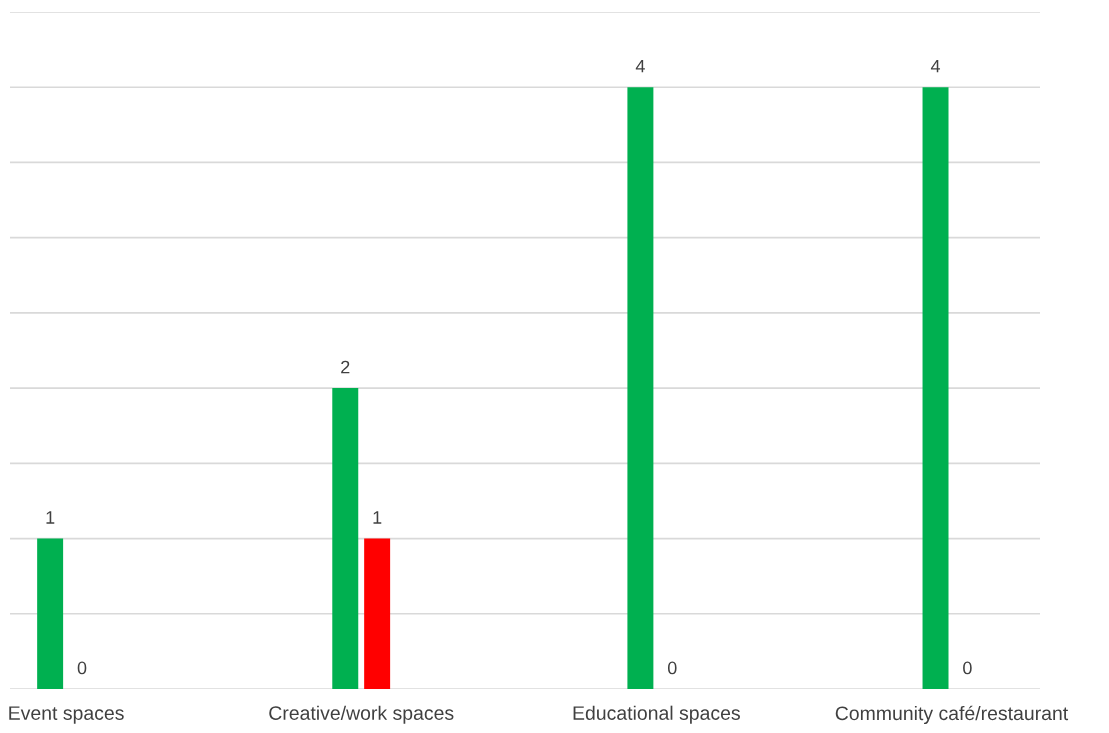  Describe the element at coordinates (952, 715) in the screenshot. I see `x-tick-label: Community café/restaurant` at that location.